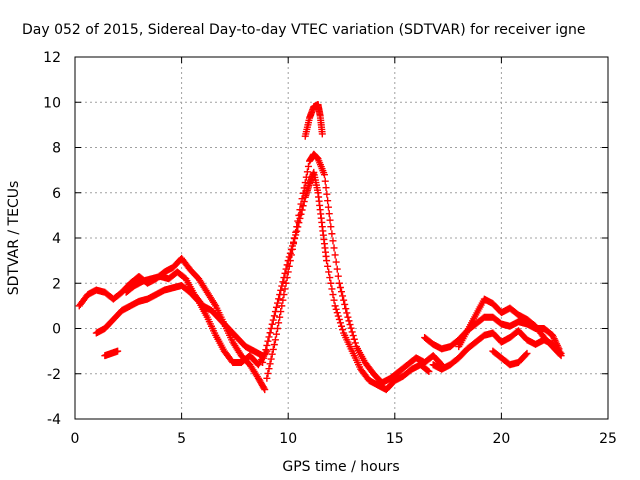  What do you see at coordinates (181, 439) in the screenshot?
I see `x-tick-label: 5` at bounding box center [181, 439].